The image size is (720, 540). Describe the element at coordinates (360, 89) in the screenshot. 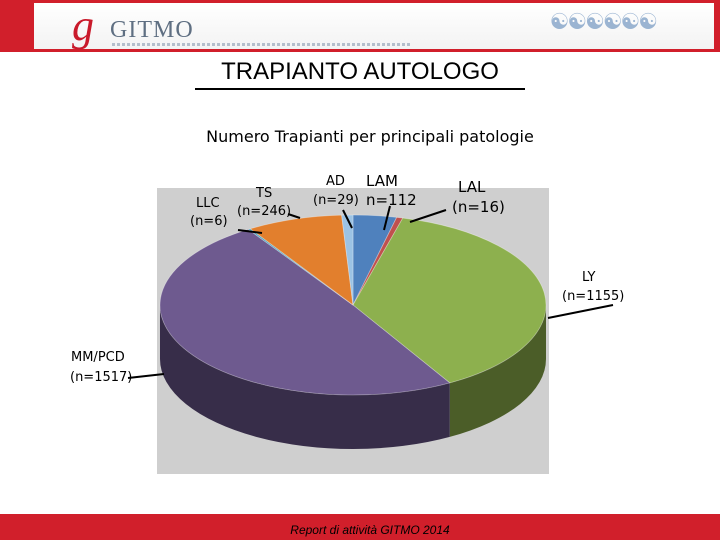

I see `title-underline` at that location.